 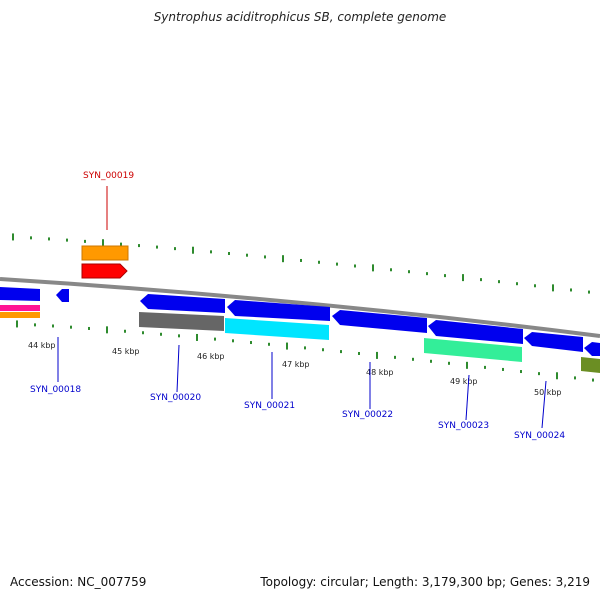 I want to click on gene-label: SYN_00021, so click(x=269, y=406).